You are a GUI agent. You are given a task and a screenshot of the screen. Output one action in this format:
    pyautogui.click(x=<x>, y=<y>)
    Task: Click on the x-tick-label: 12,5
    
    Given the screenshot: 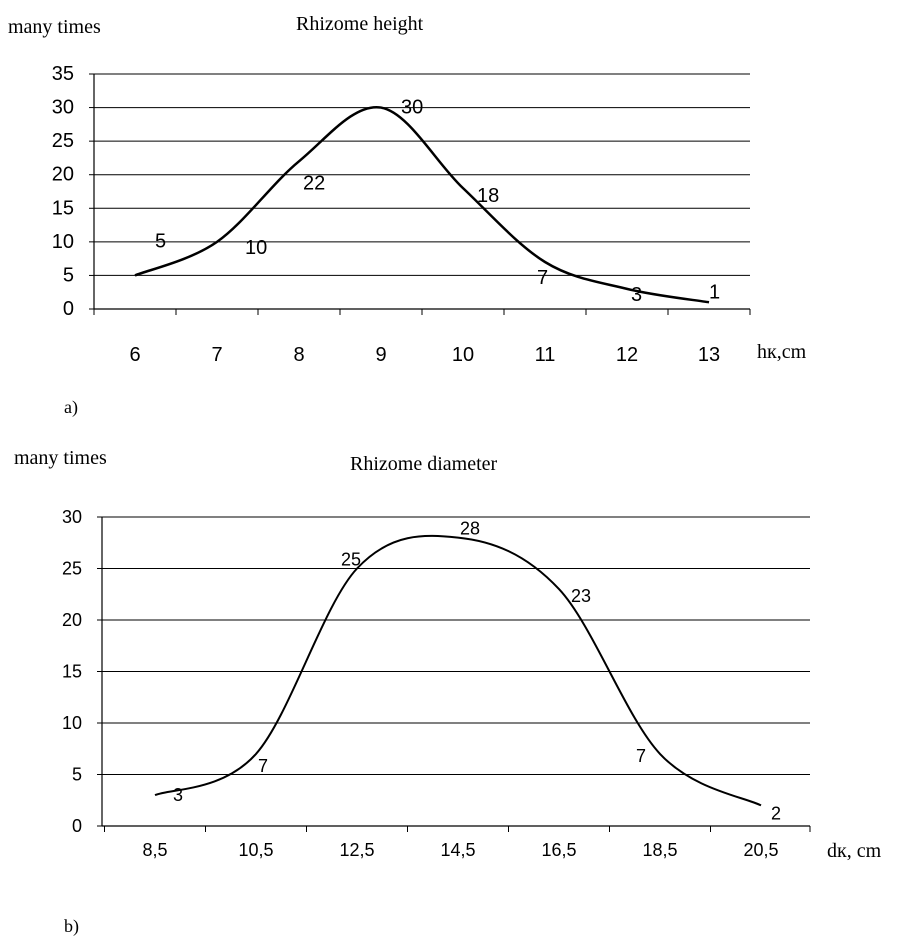 What is the action you would take?
    pyautogui.click(x=356, y=850)
    